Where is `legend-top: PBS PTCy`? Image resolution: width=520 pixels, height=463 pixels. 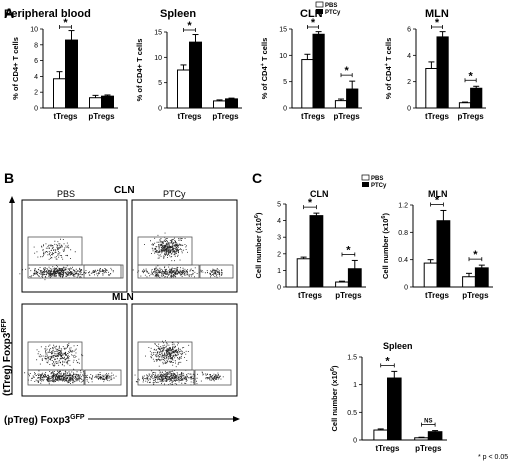
legend-top: PBS PTCy is located at coordinates (328, 8).